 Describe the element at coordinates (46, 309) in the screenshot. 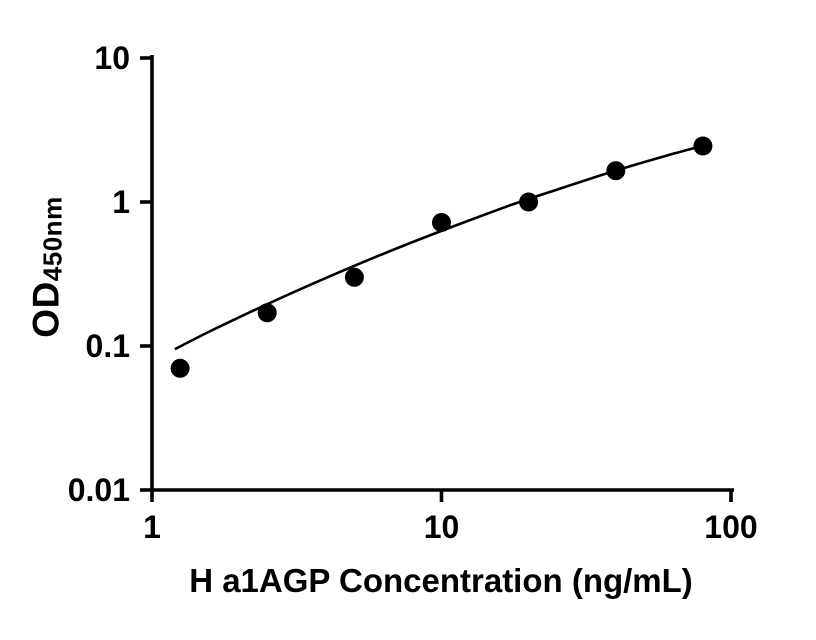

I see `y-axis-title-main: OD` at that location.